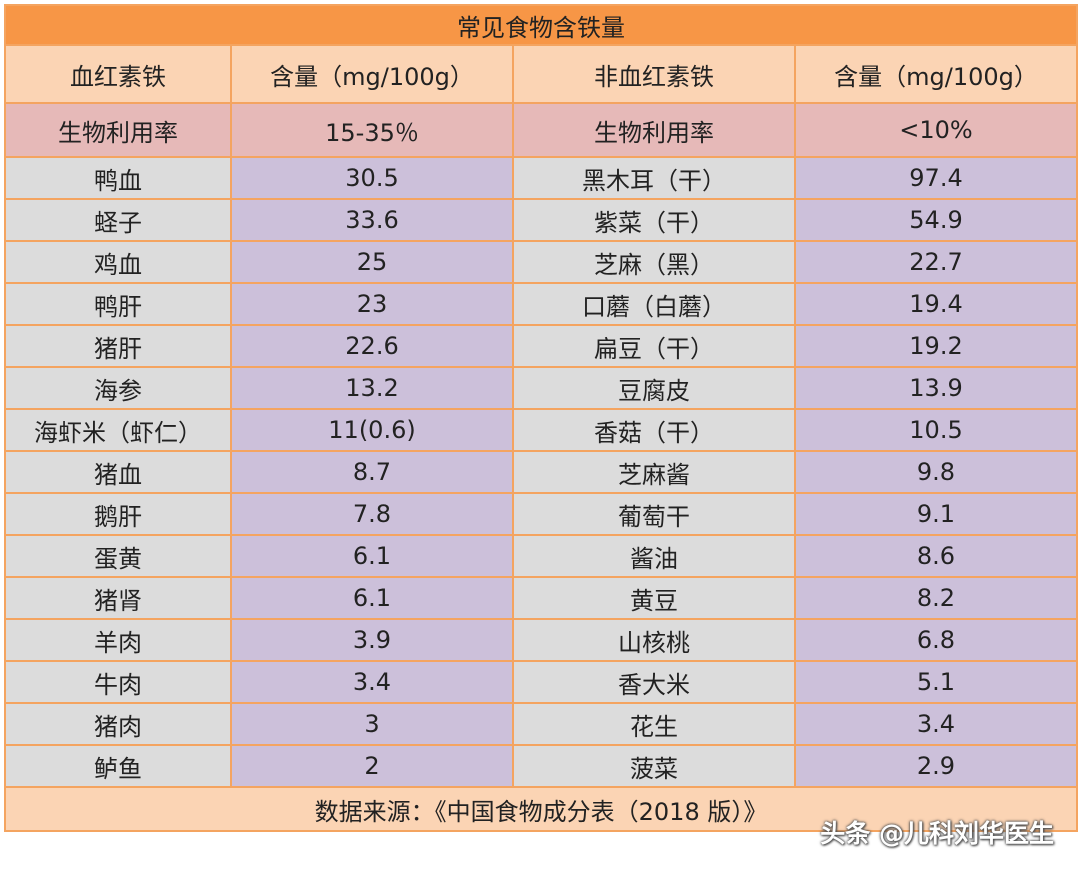  Describe the element at coordinates (654, 304) in the screenshot. I see `nonheme-food-name: 口蘑（白蘑）` at that location.